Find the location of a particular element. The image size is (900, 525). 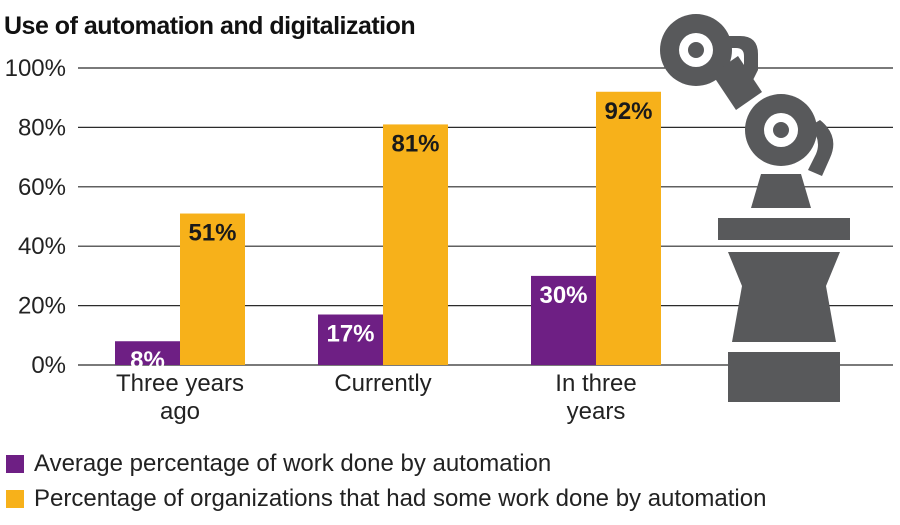

data-label: 81% is located at coordinates (415, 143).